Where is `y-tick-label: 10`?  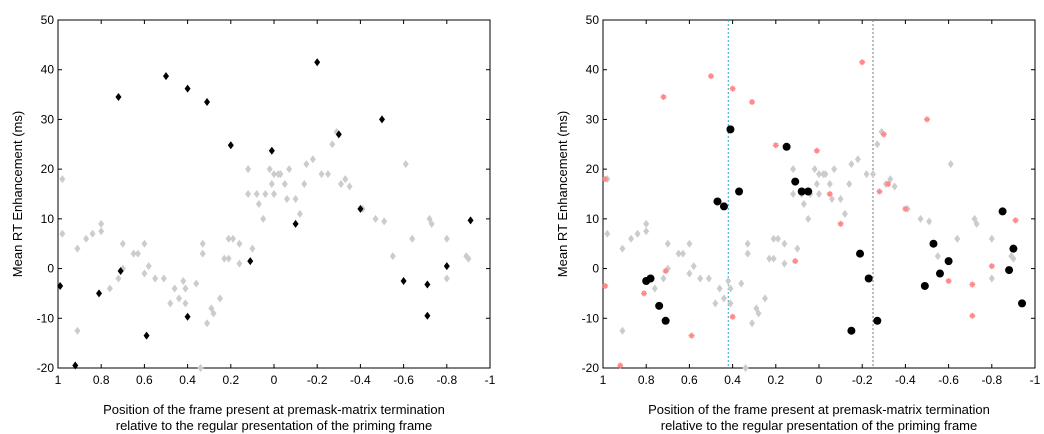
y-tick-label: 10 is located at coordinates (48, 219).